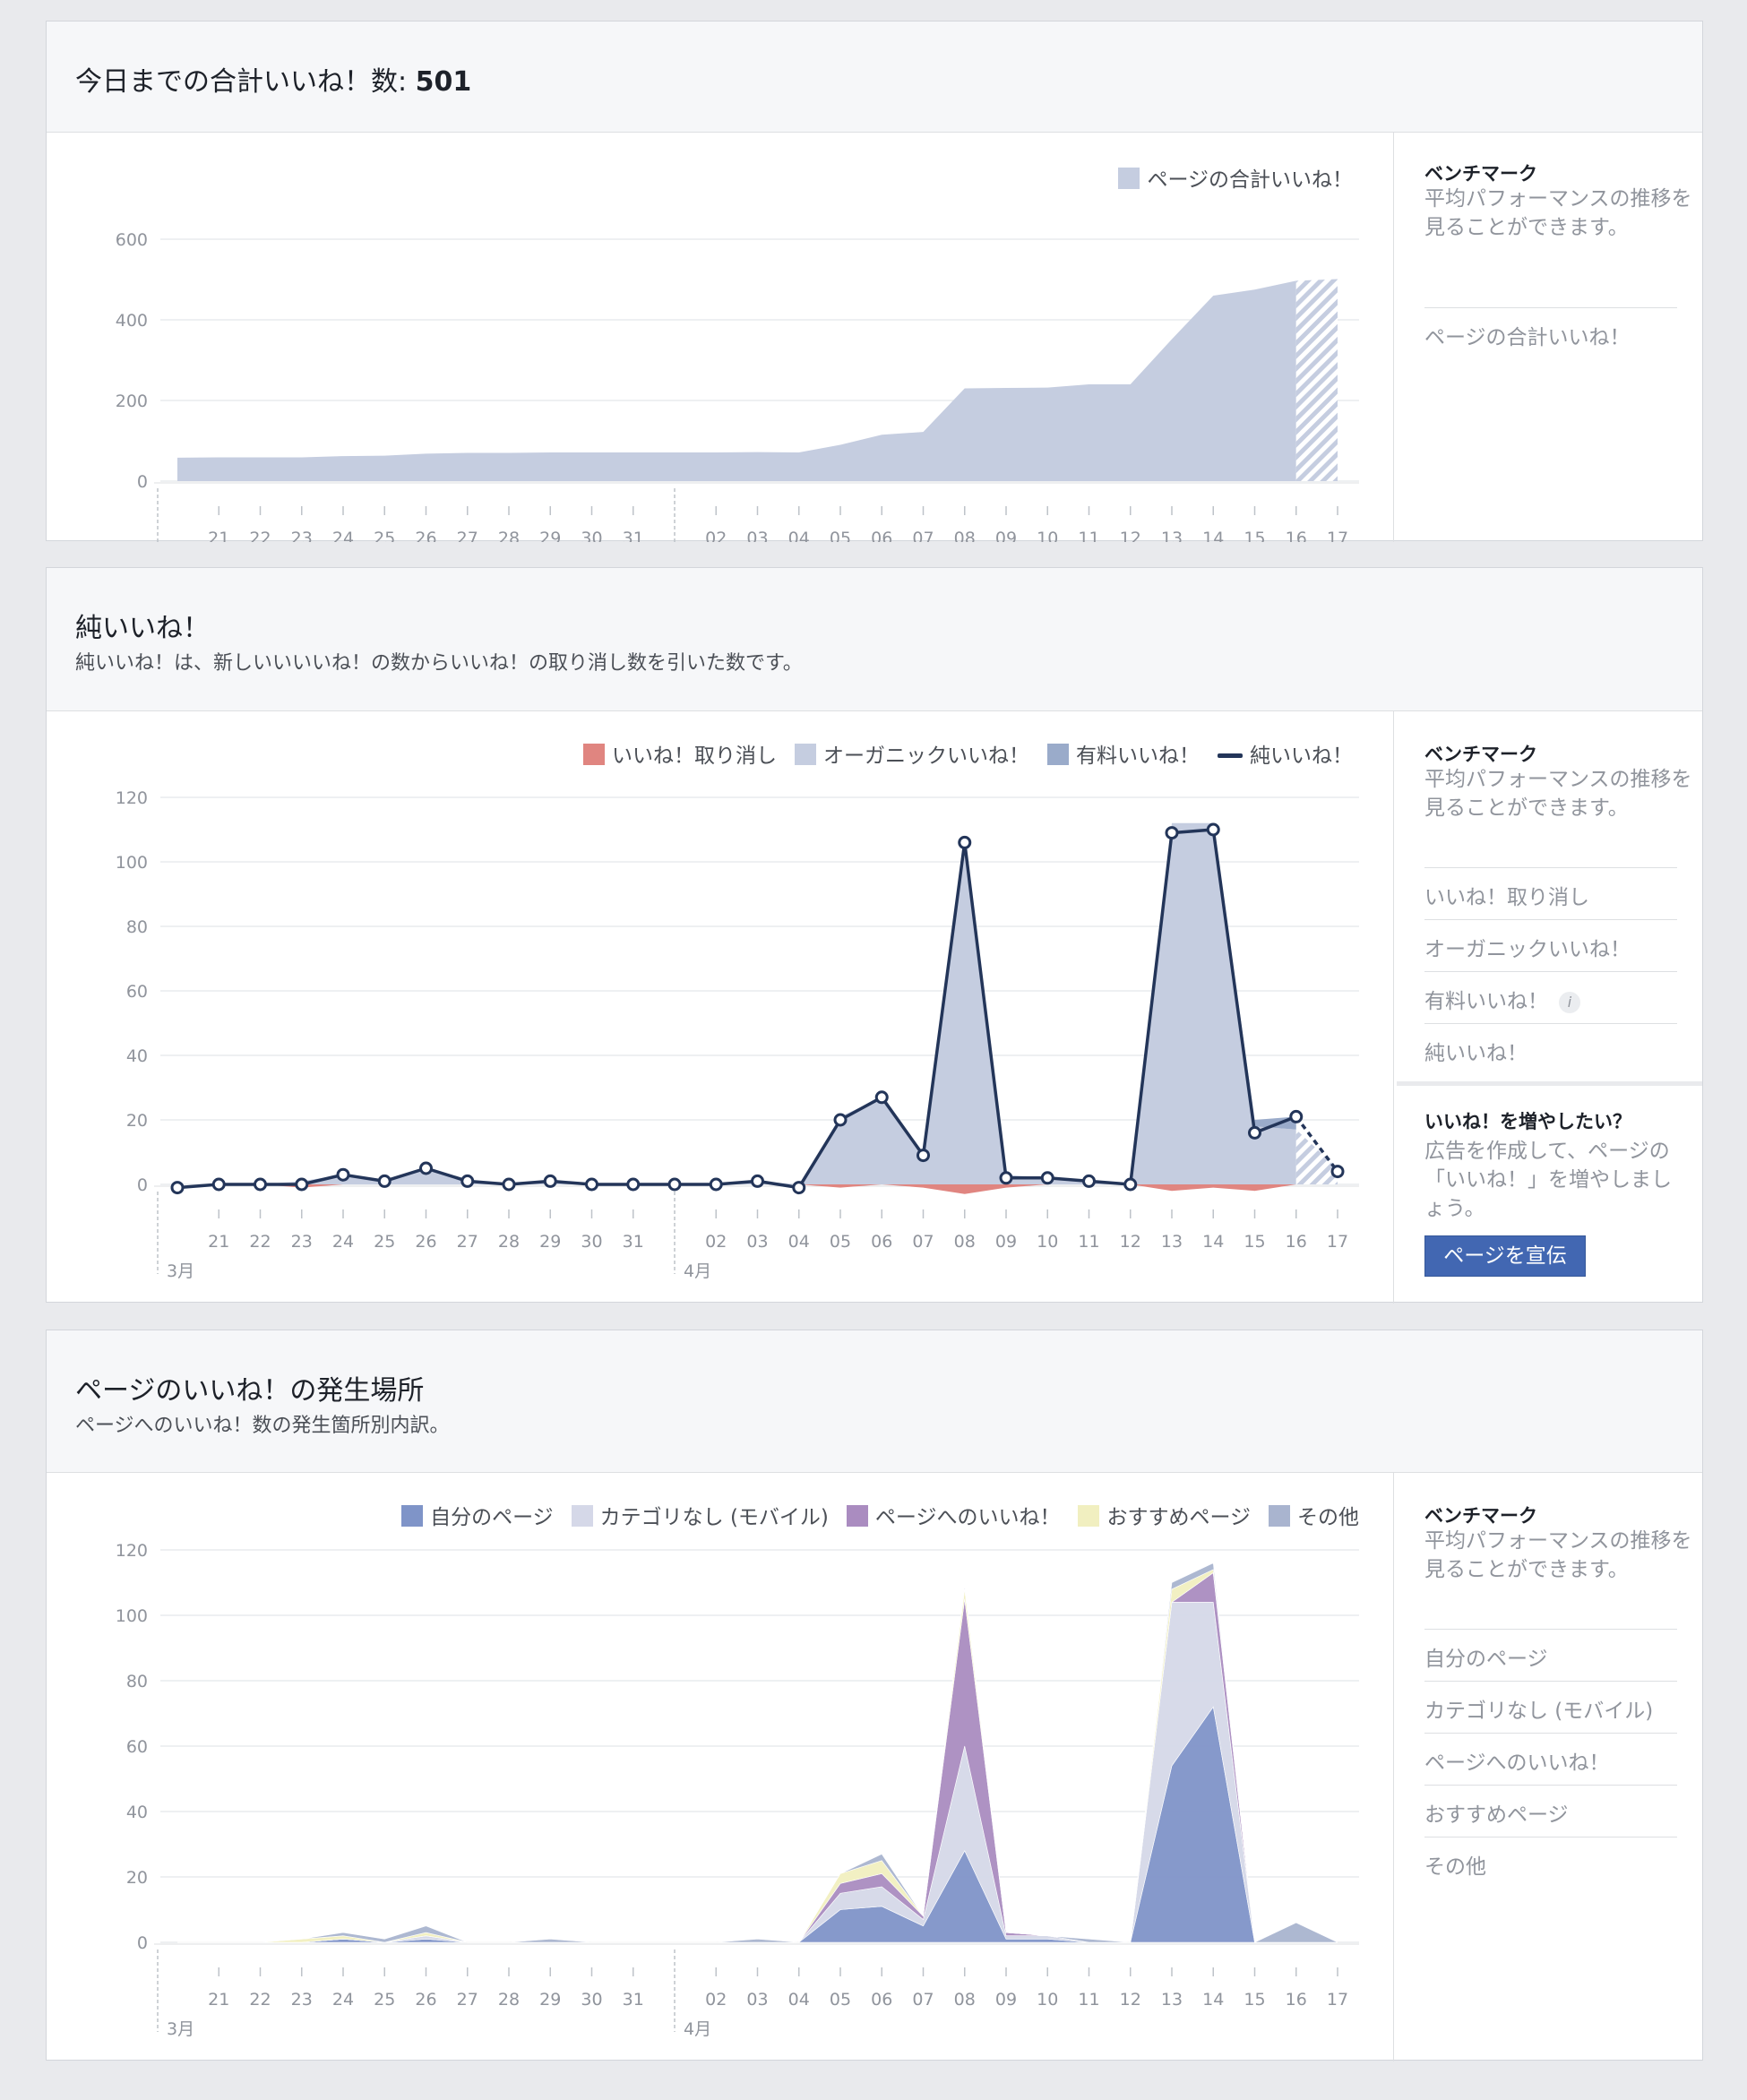 The height and width of the screenshot is (2100, 1747). I want to click on info-icon: i, so click(1569, 1002).